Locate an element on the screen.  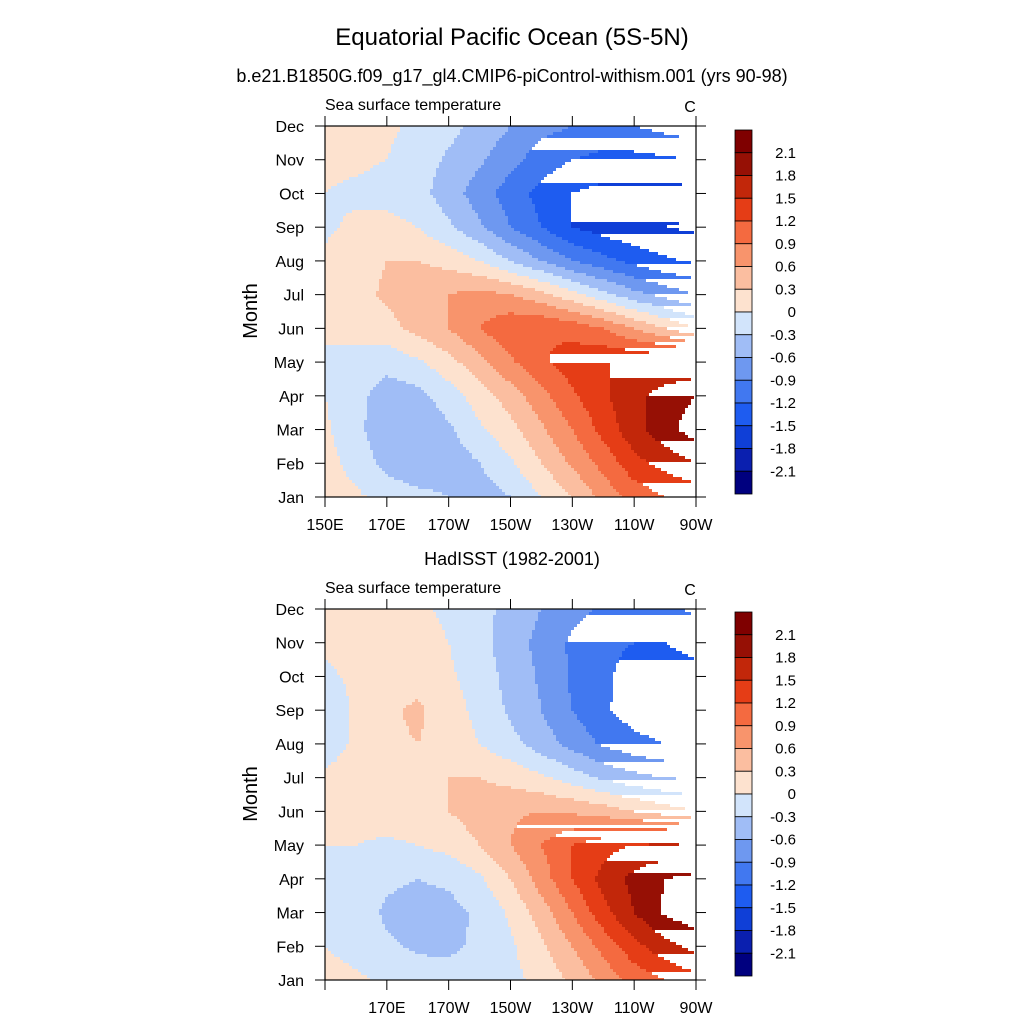
colorbar-label: 0.6 is located at coordinates (785, 749).